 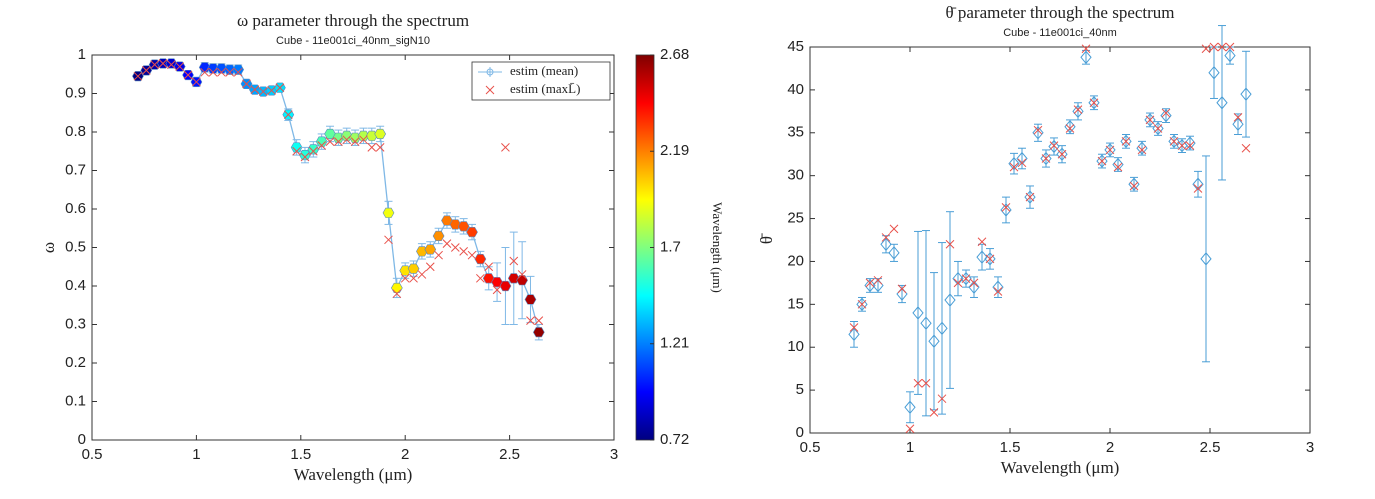 I want to click on legend-swatch, so click(x=490, y=72).